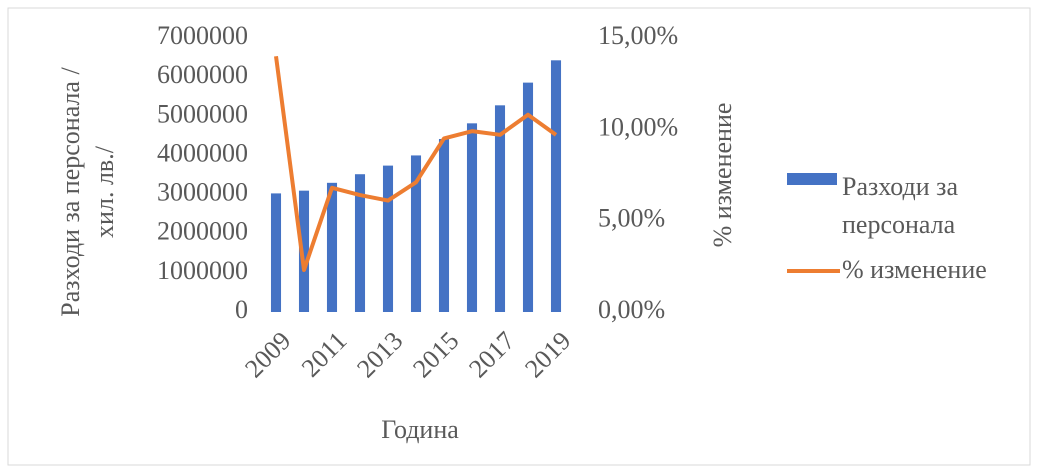 The image size is (1038, 473). I want to click on y2-tick-label: 10,00%, so click(638, 126).